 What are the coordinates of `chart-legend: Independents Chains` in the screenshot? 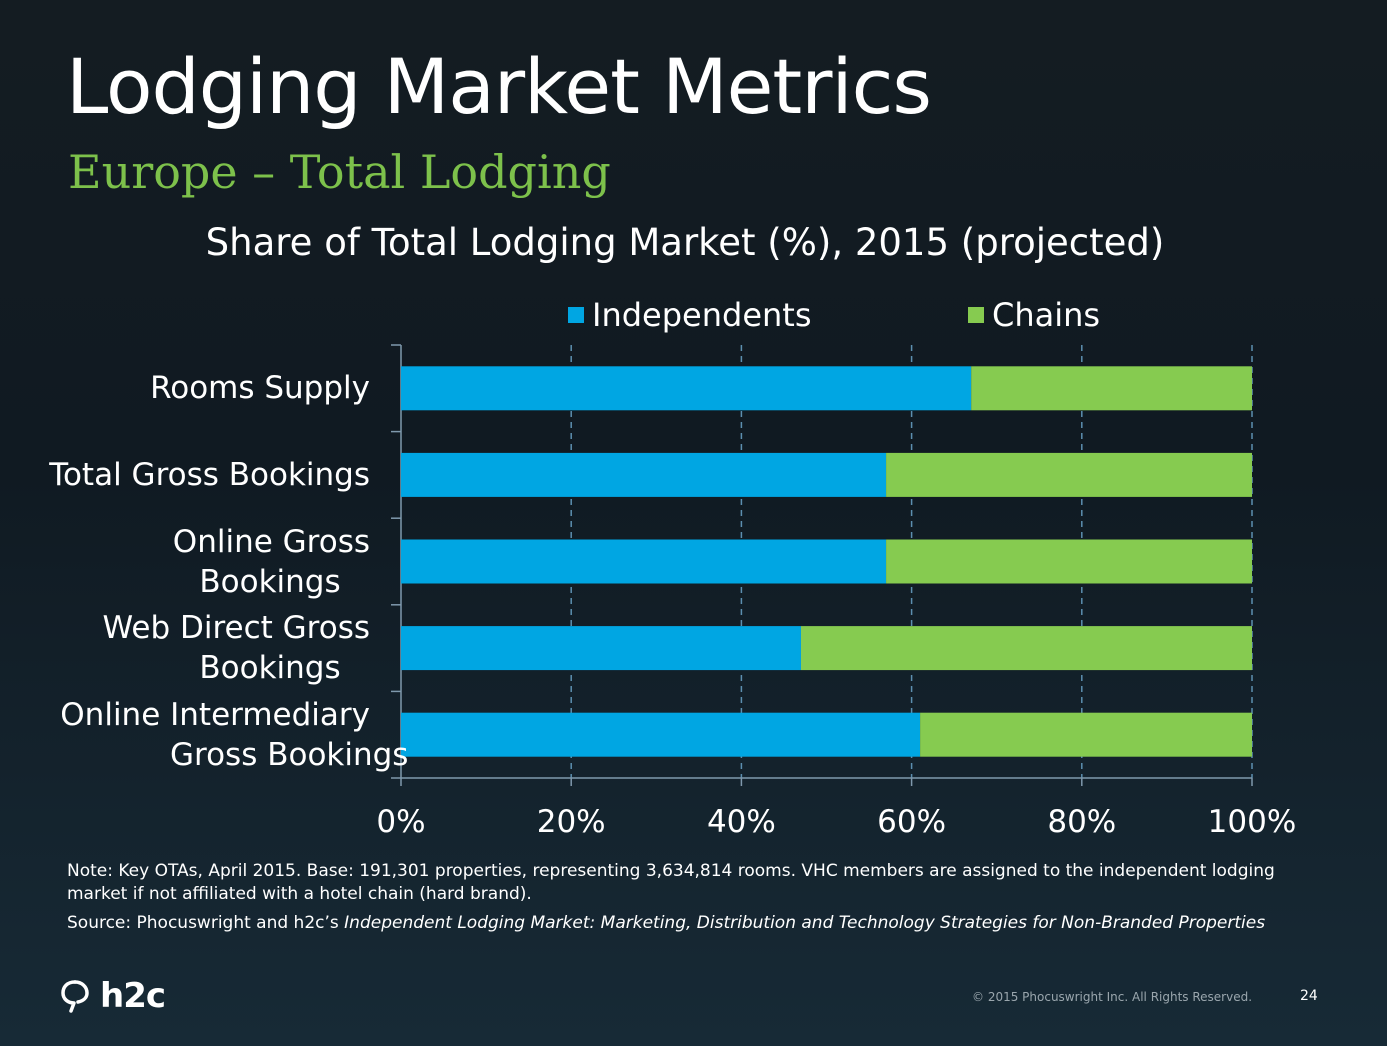 It's located at (693, 316).